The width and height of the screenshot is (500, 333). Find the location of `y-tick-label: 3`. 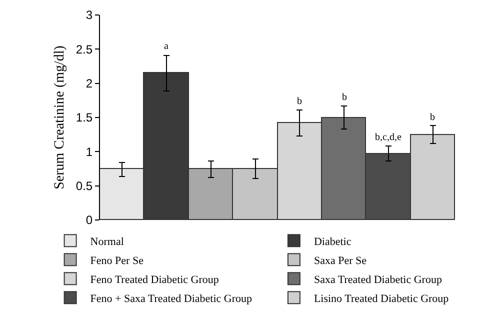

y-tick-label: 3 is located at coordinates (89, 15).